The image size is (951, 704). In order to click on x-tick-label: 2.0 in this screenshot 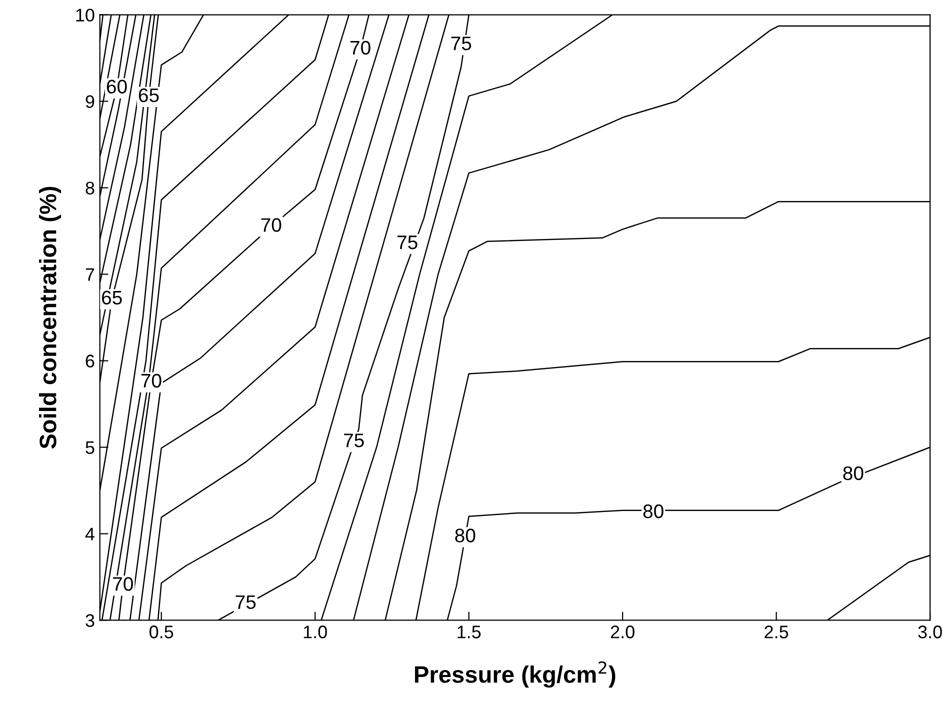, I will do `click(622, 632)`.